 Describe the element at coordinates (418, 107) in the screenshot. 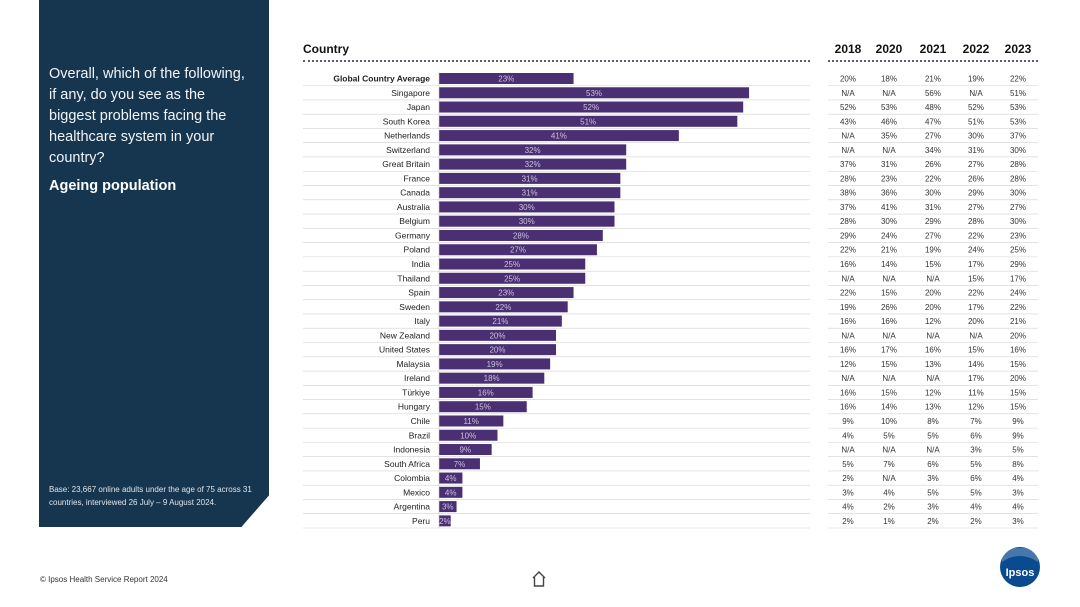

I see `country-label: Japan` at that location.